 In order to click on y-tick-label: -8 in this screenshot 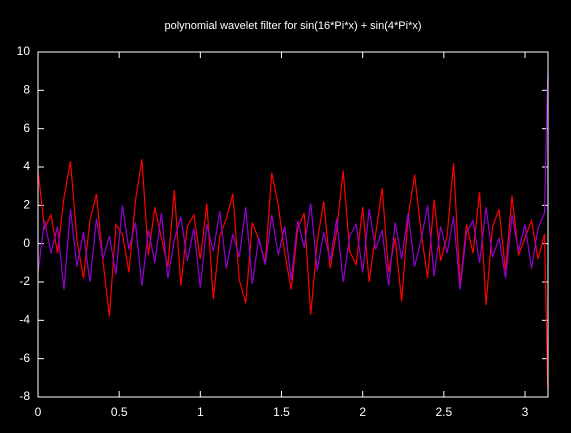, I will do `click(24, 396)`.